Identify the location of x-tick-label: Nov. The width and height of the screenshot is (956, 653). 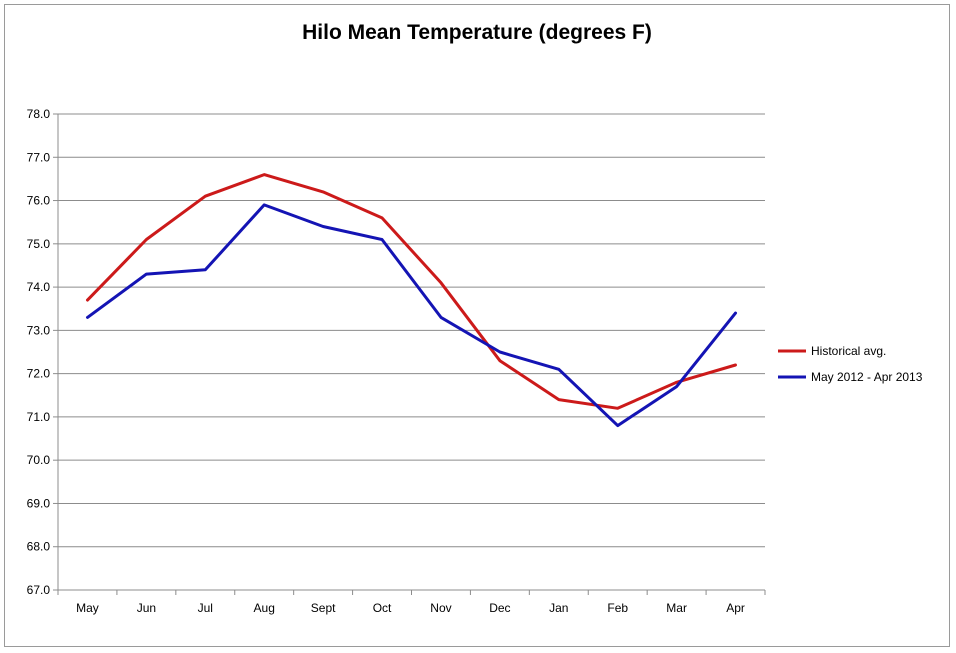
(440, 608).